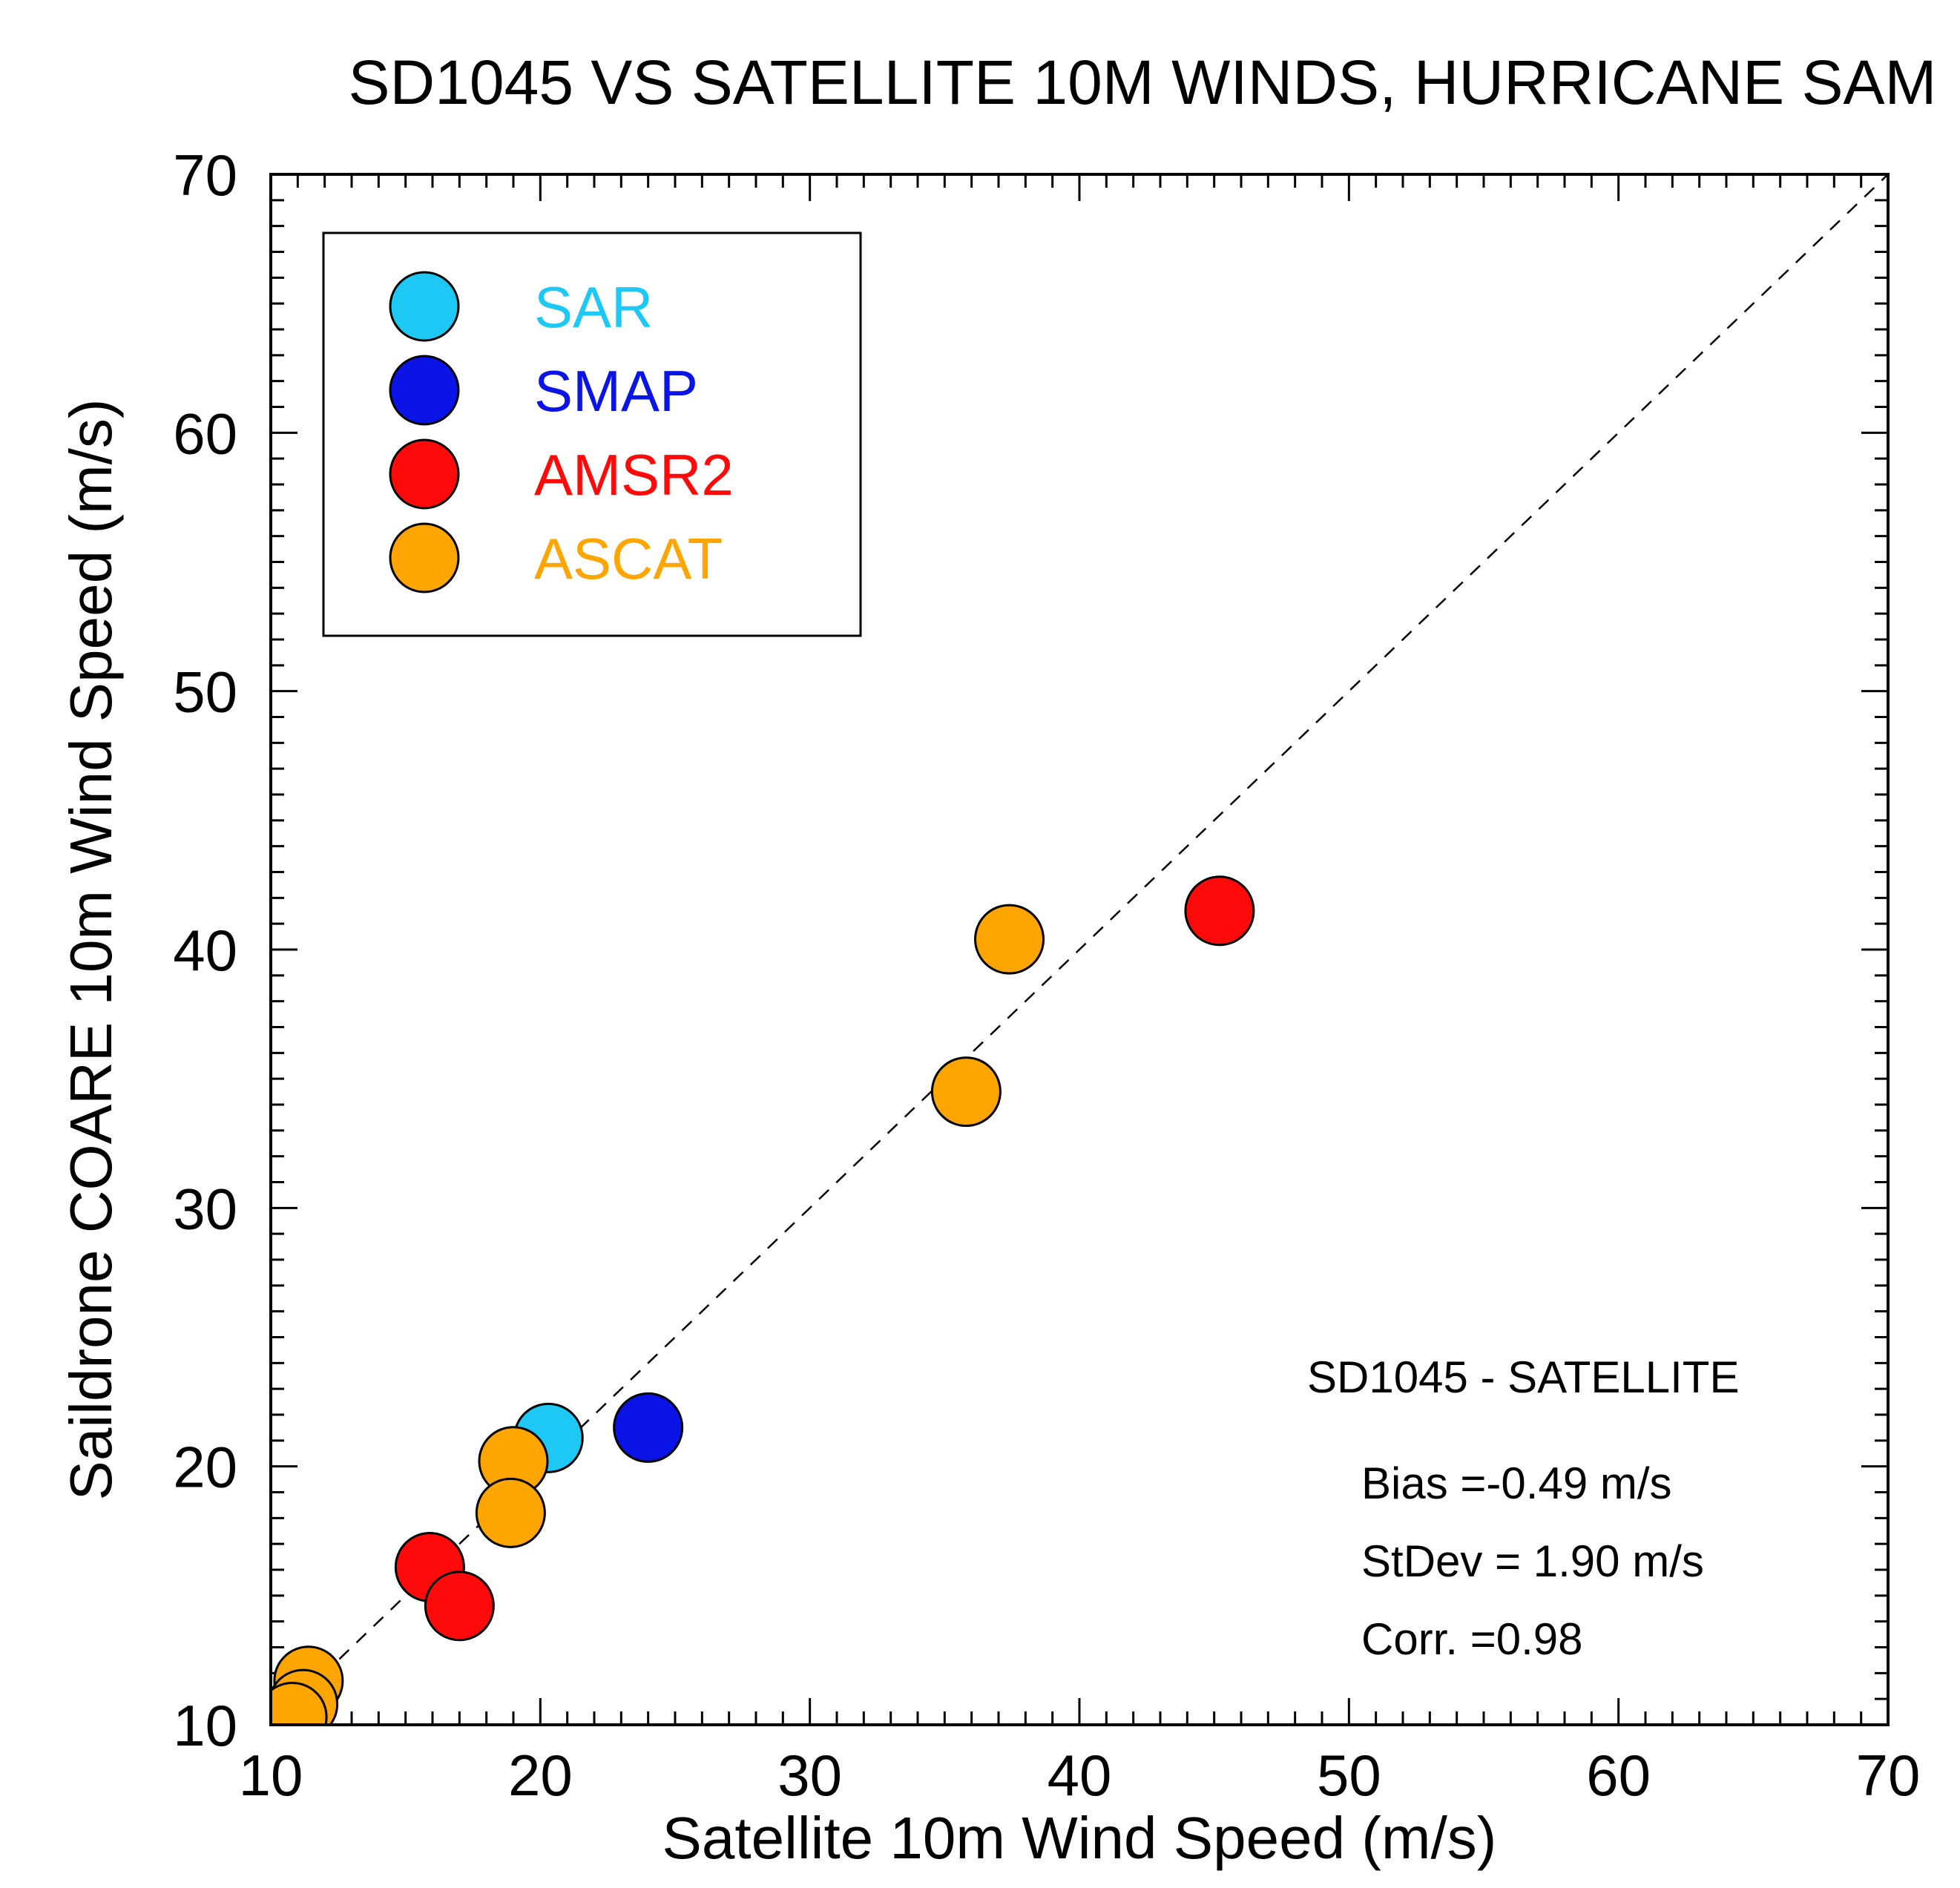 The height and width of the screenshot is (1888, 1960). What do you see at coordinates (271, 1775) in the screenshot?
I see `x-tick-label: 10` at bounding box center [271, 1775].